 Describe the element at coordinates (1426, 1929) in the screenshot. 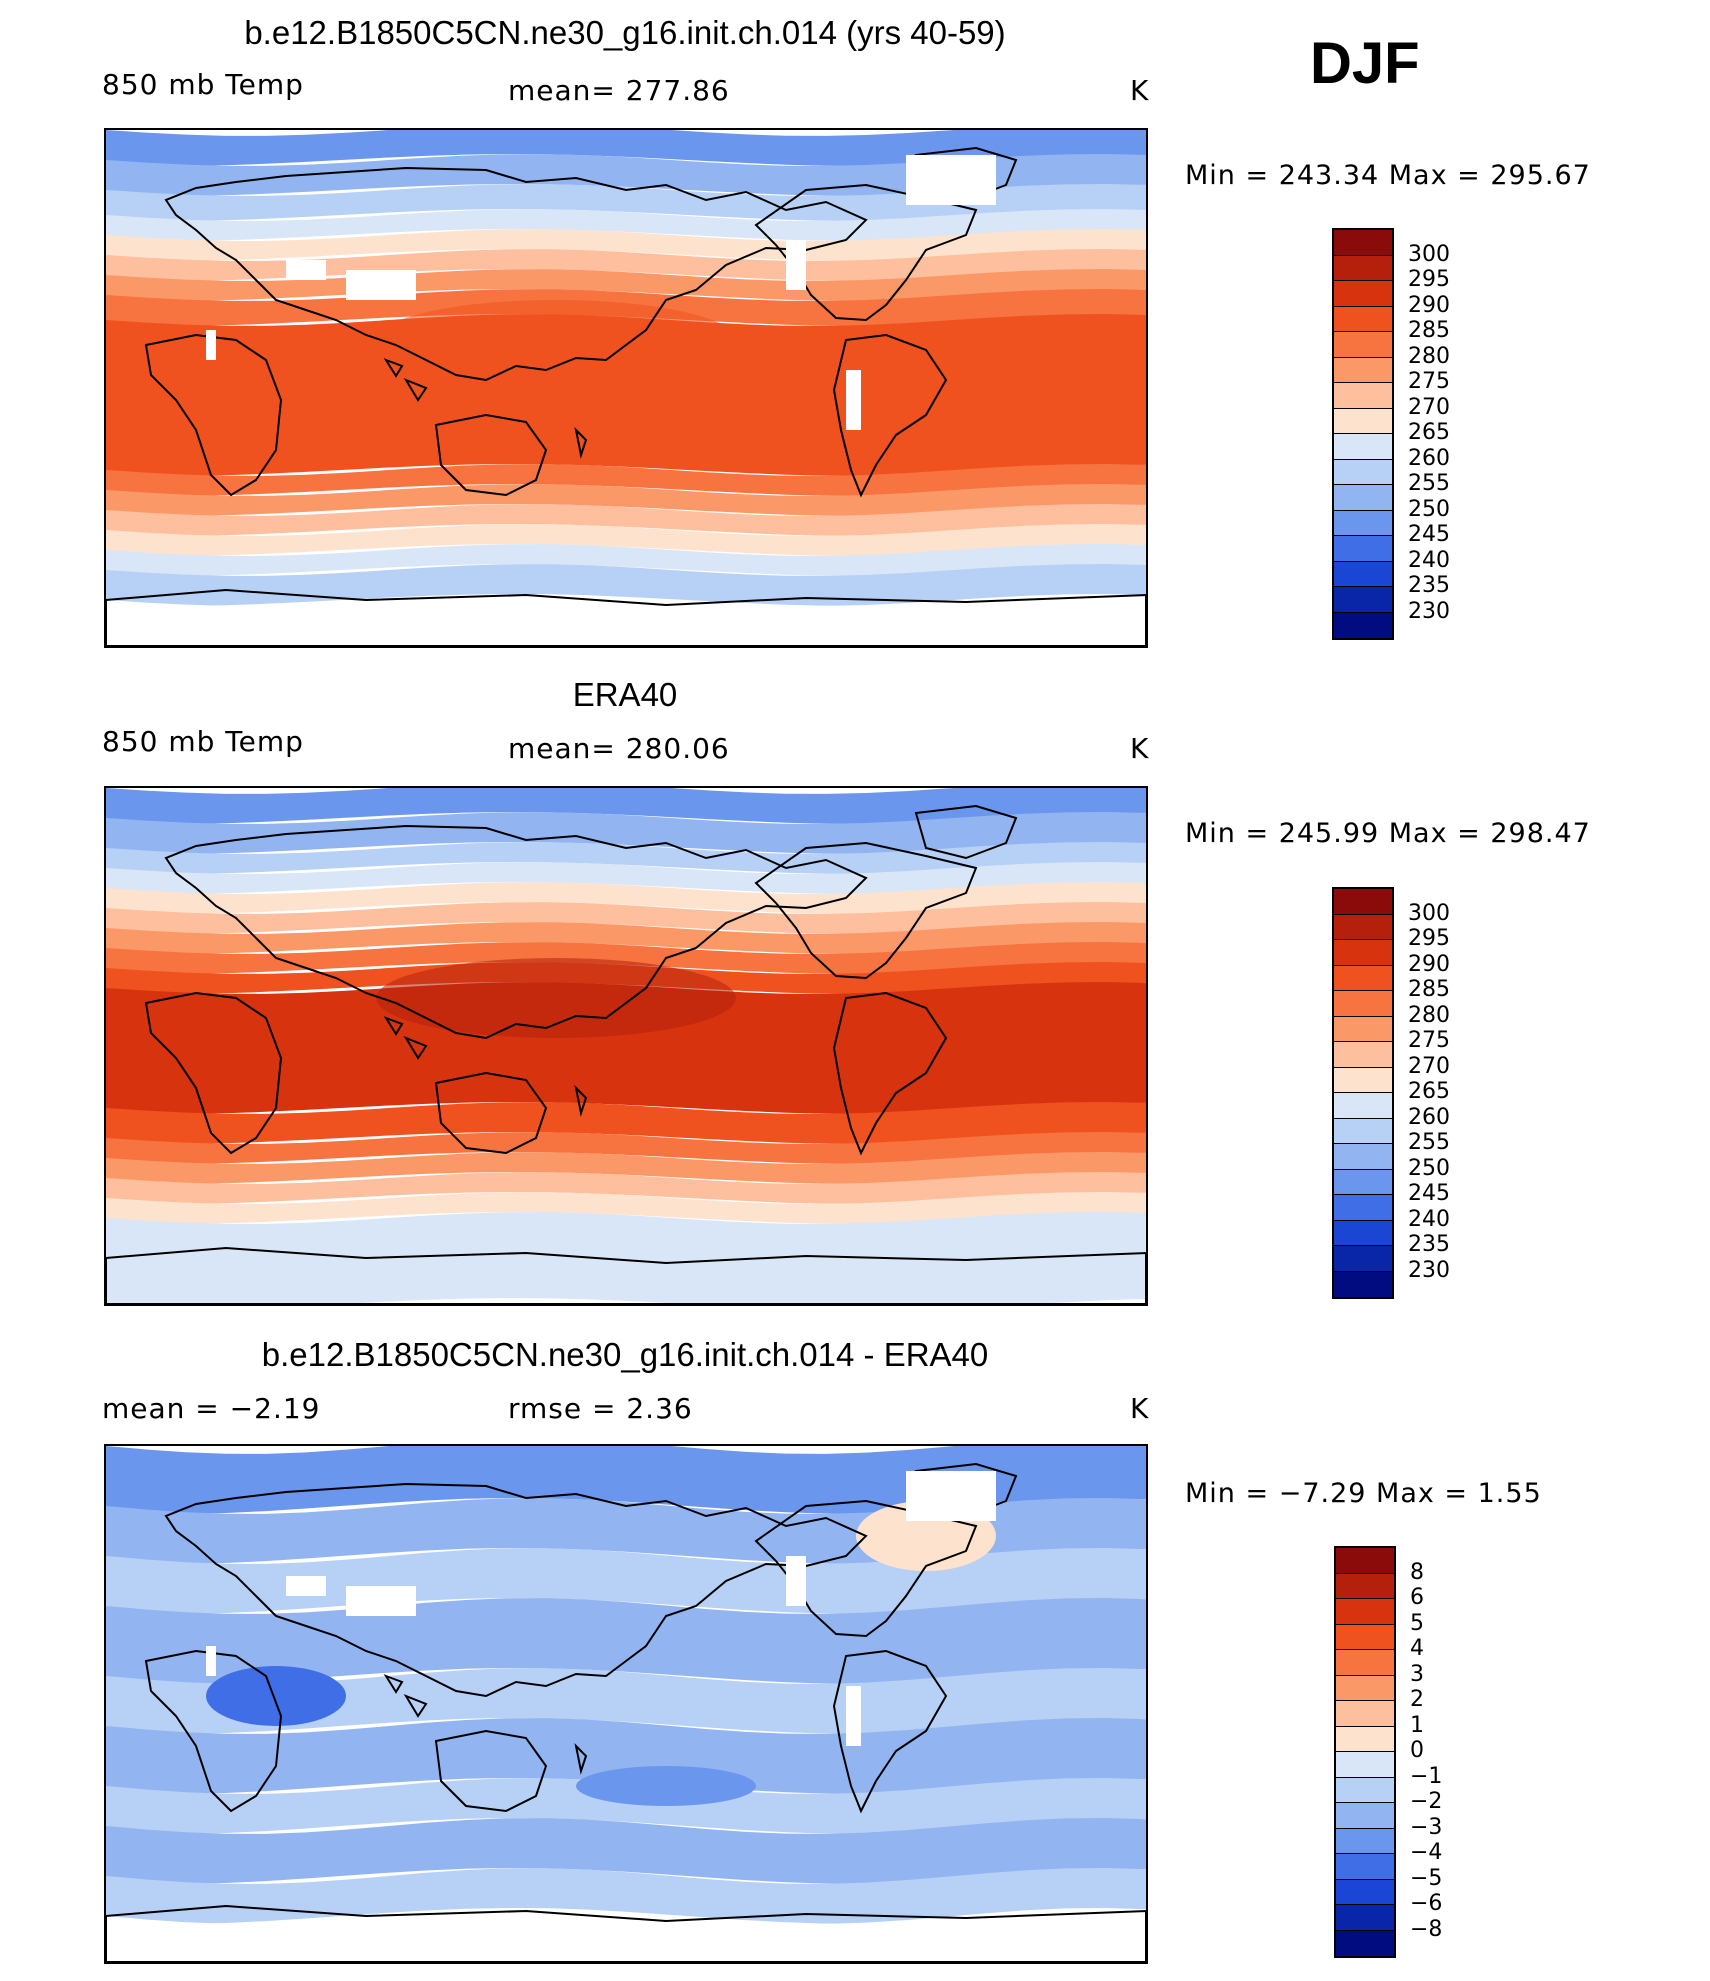

I see `colorbar-tick-label: −8` at that location.